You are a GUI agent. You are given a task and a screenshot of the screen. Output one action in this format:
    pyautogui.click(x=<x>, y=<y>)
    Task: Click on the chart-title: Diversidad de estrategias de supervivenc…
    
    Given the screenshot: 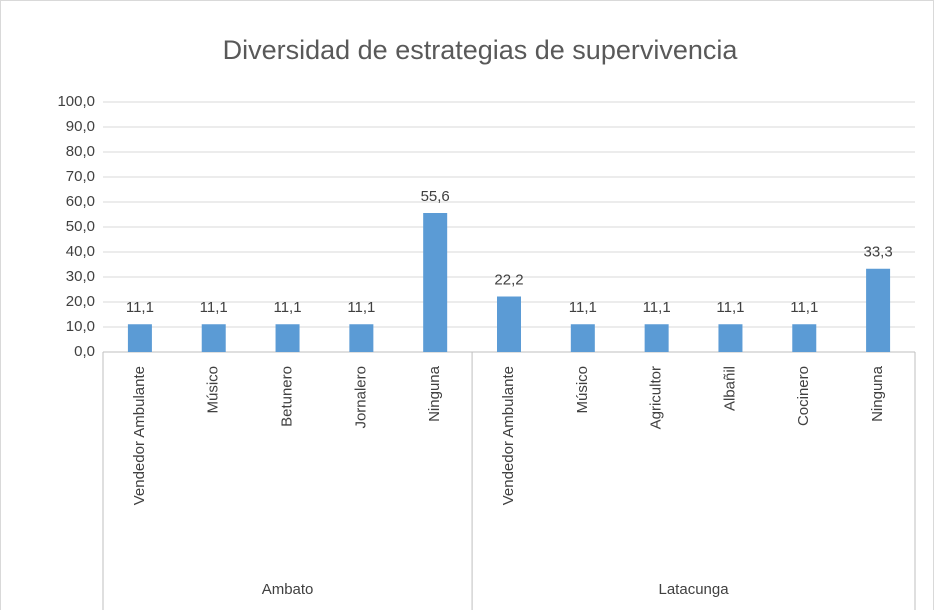 What is the action you would take?
    pyautogui.click(x=481, y=50)
    